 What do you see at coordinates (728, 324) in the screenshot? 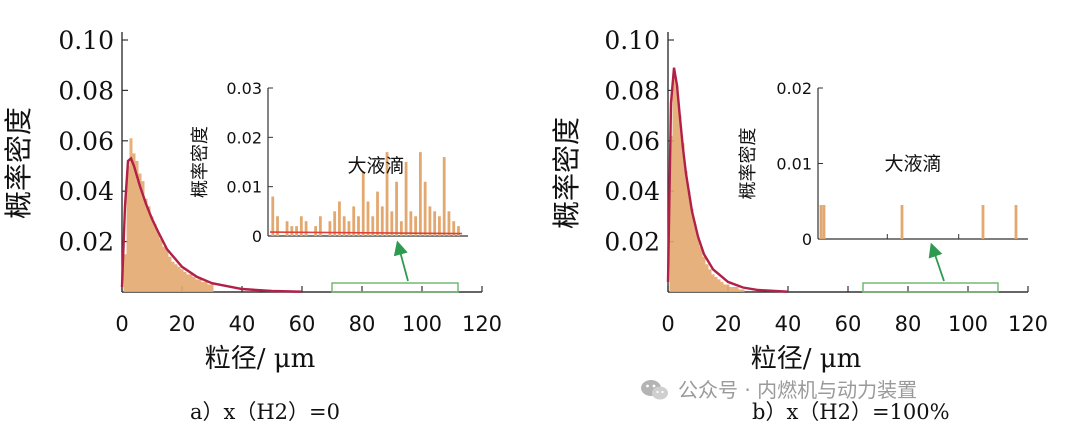
I see `x-tick-label: 20` at bounding box center [728, 324].